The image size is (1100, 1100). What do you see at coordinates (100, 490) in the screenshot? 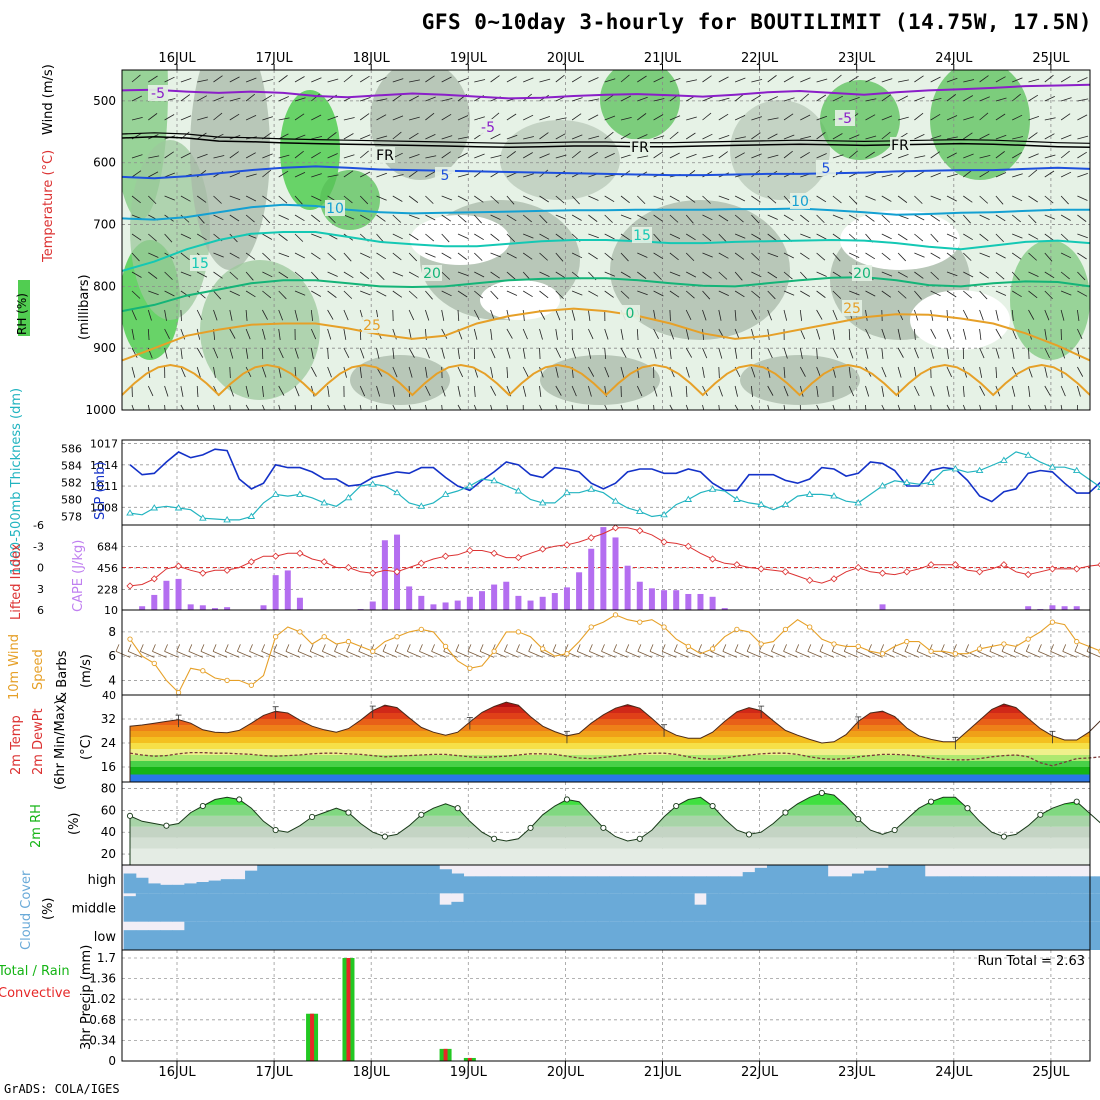
I see `slp-axis-label: SLP (mb)` at bounding box center [100, 490].